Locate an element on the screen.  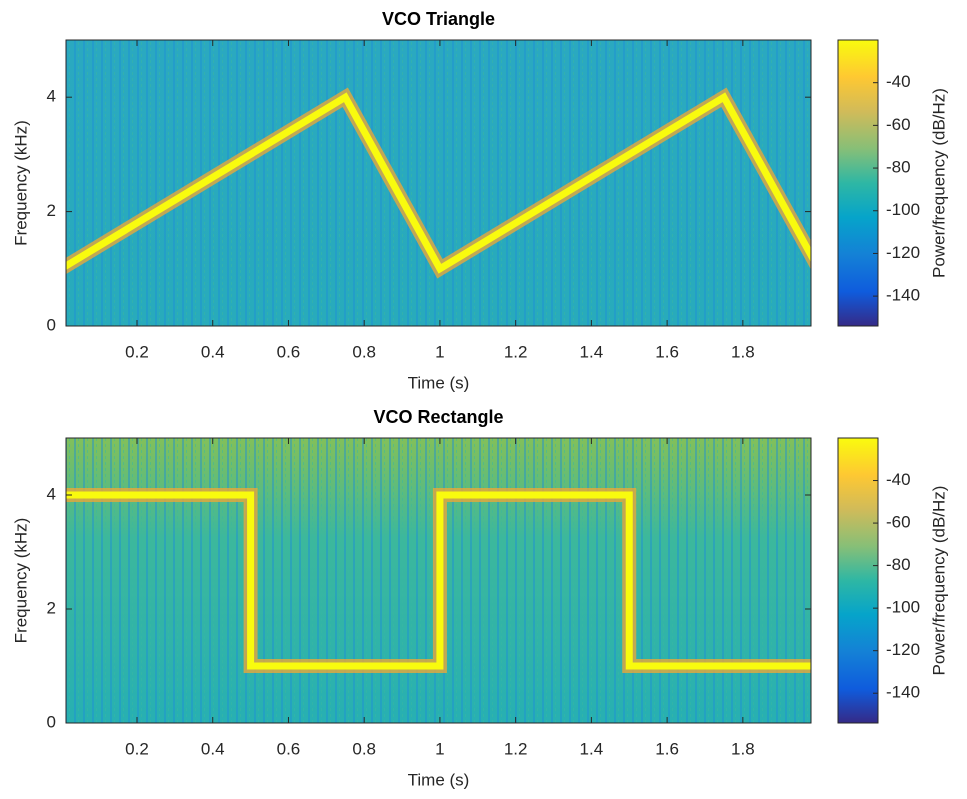
chart-title: VCO Triangle is located at coordinates (438, 19).